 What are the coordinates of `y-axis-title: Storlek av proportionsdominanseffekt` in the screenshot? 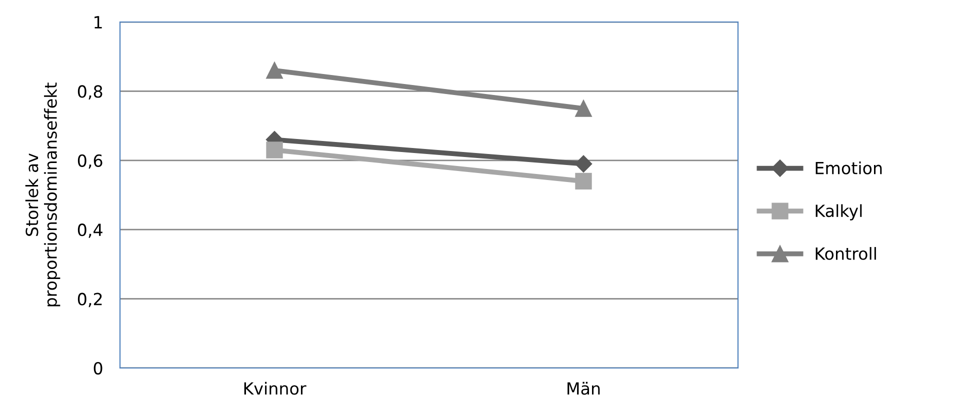 It's located at (42, 194).